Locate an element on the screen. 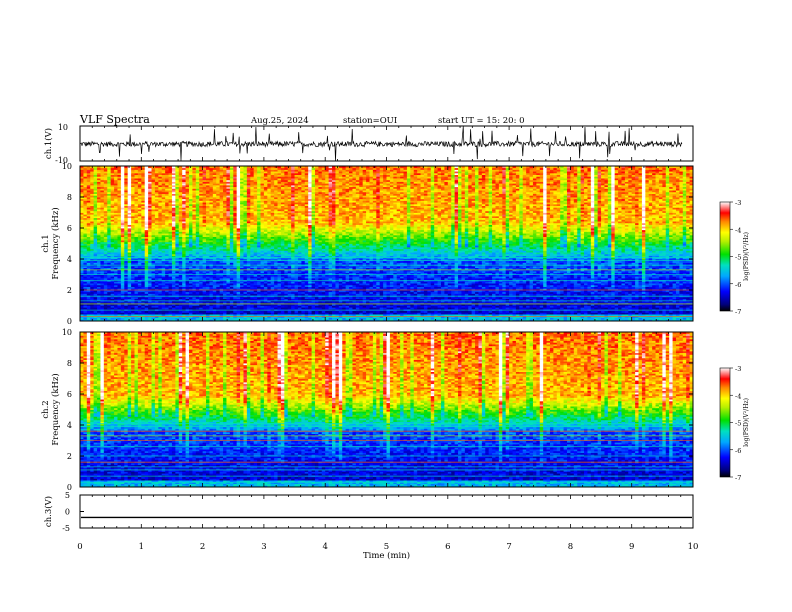  station-label: station=OUI is located at coordinates (370, 121).